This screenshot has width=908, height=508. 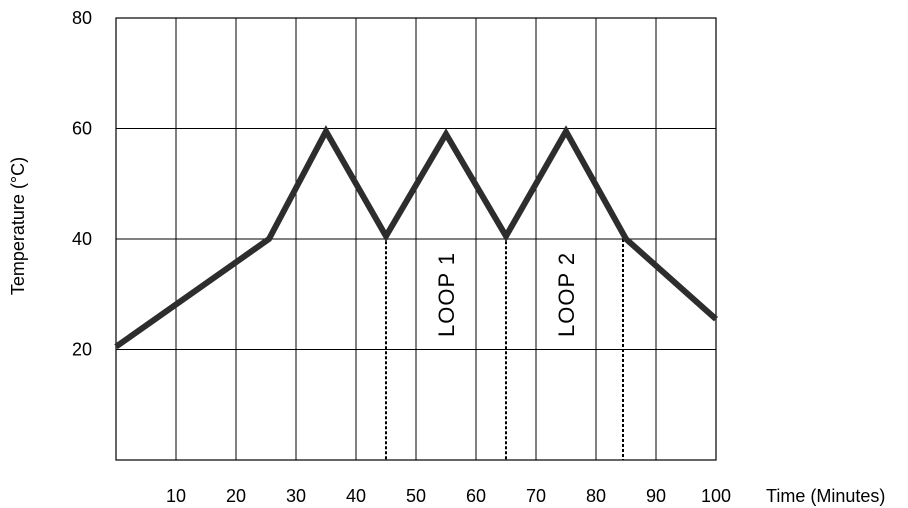 What do you see at coordinates (296, 496) in the screenshot?
I see `x-tick-label: 30` at bounding box center [296, 496].